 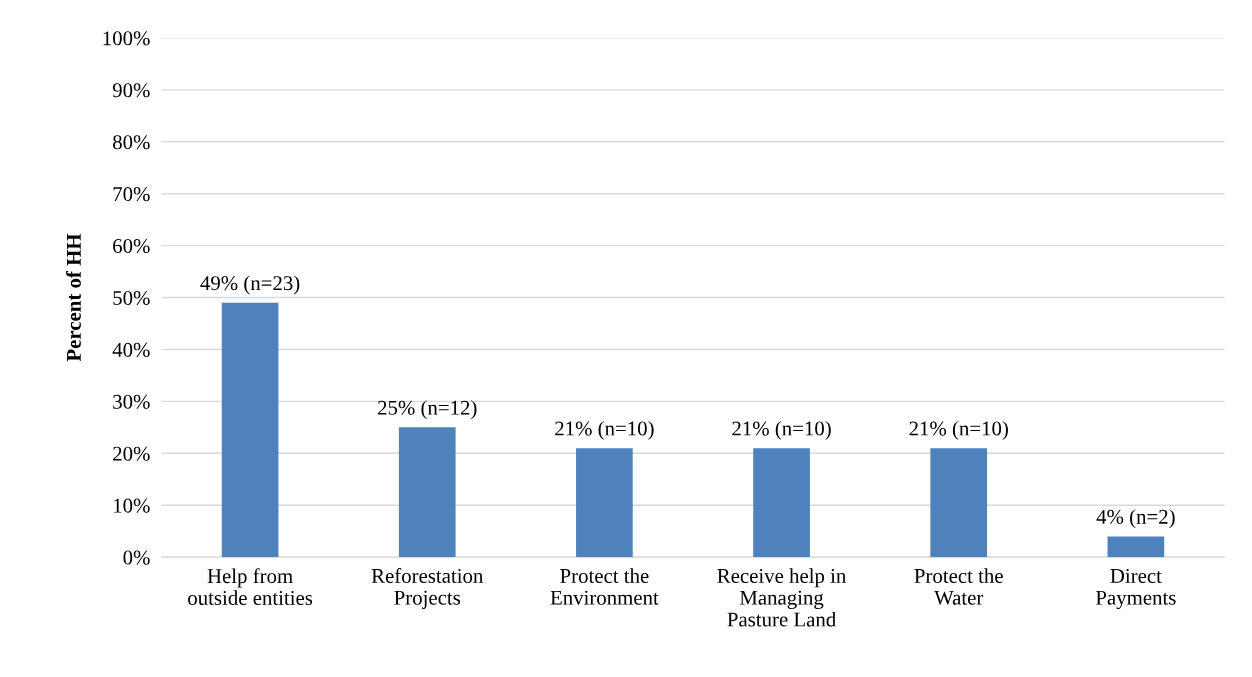 What do you see at coordinates (250, 285) in the screenshot?
I see `data-label: 49% (n=23)` at bounding box center [250, 285].